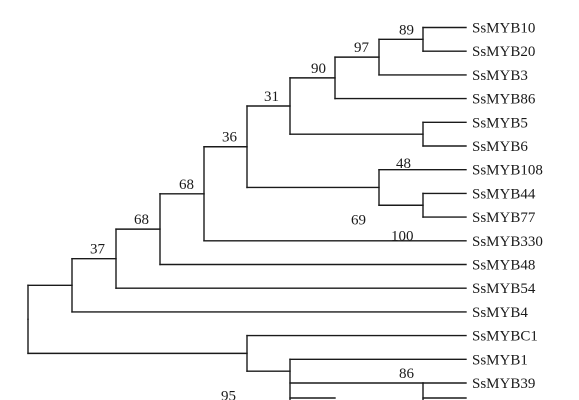  What do you see at coordinates (228, 394) in the screenshot?
I see `support-value-n_c1: 95` at bounding box center [228, 394].